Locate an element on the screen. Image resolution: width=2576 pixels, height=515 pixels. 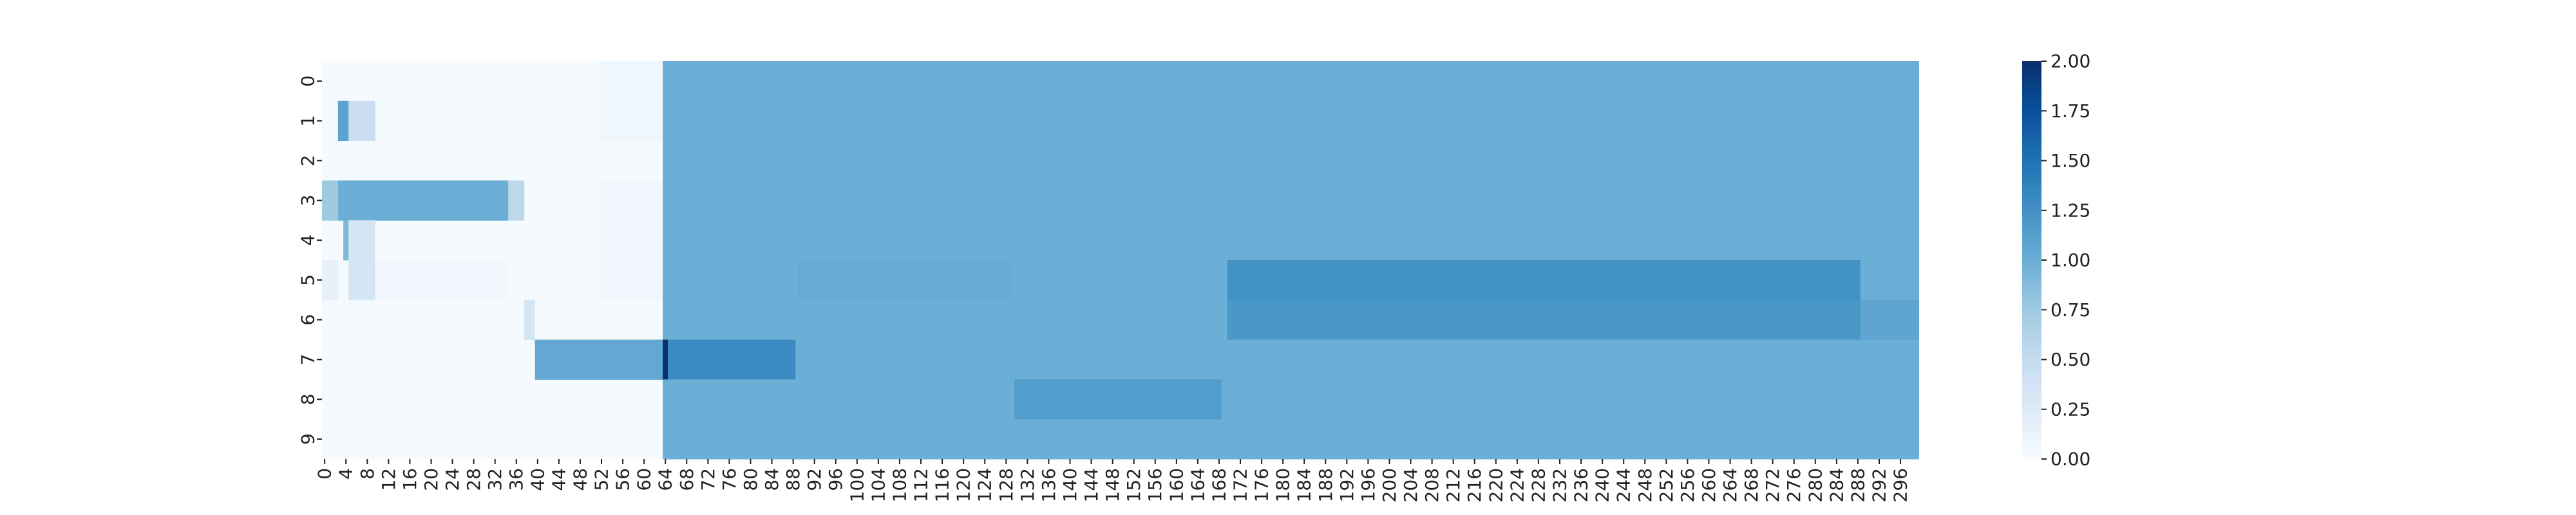
y-tick-label: 3 is located at coordinates (309, 200).